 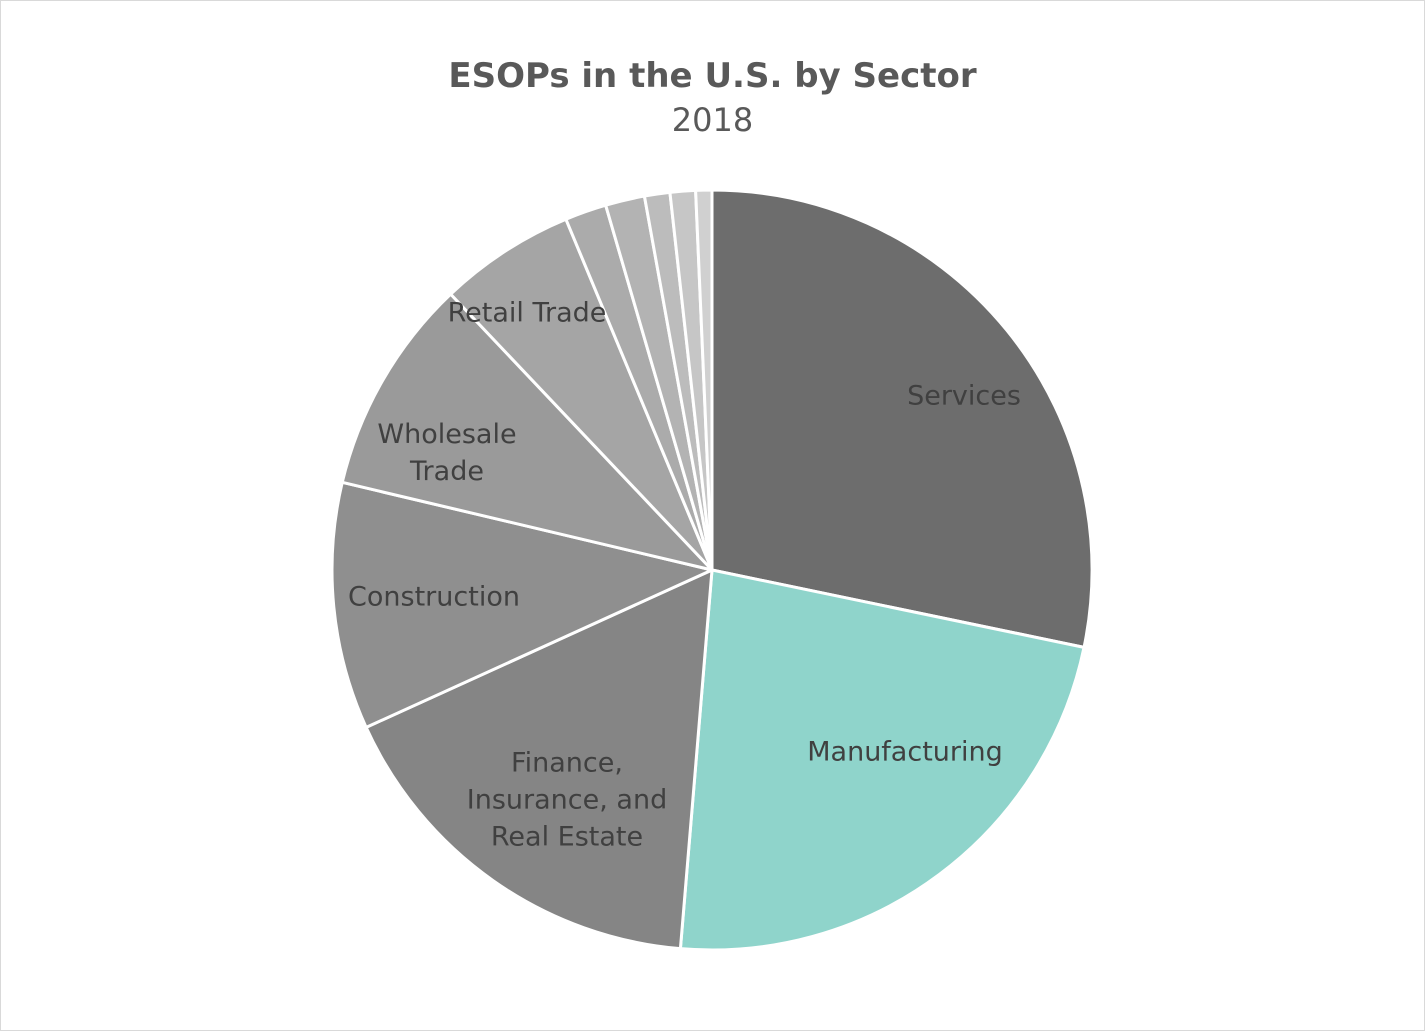 I want to click on pie-slice-wholesale-trade, so click(x=527, y=432).